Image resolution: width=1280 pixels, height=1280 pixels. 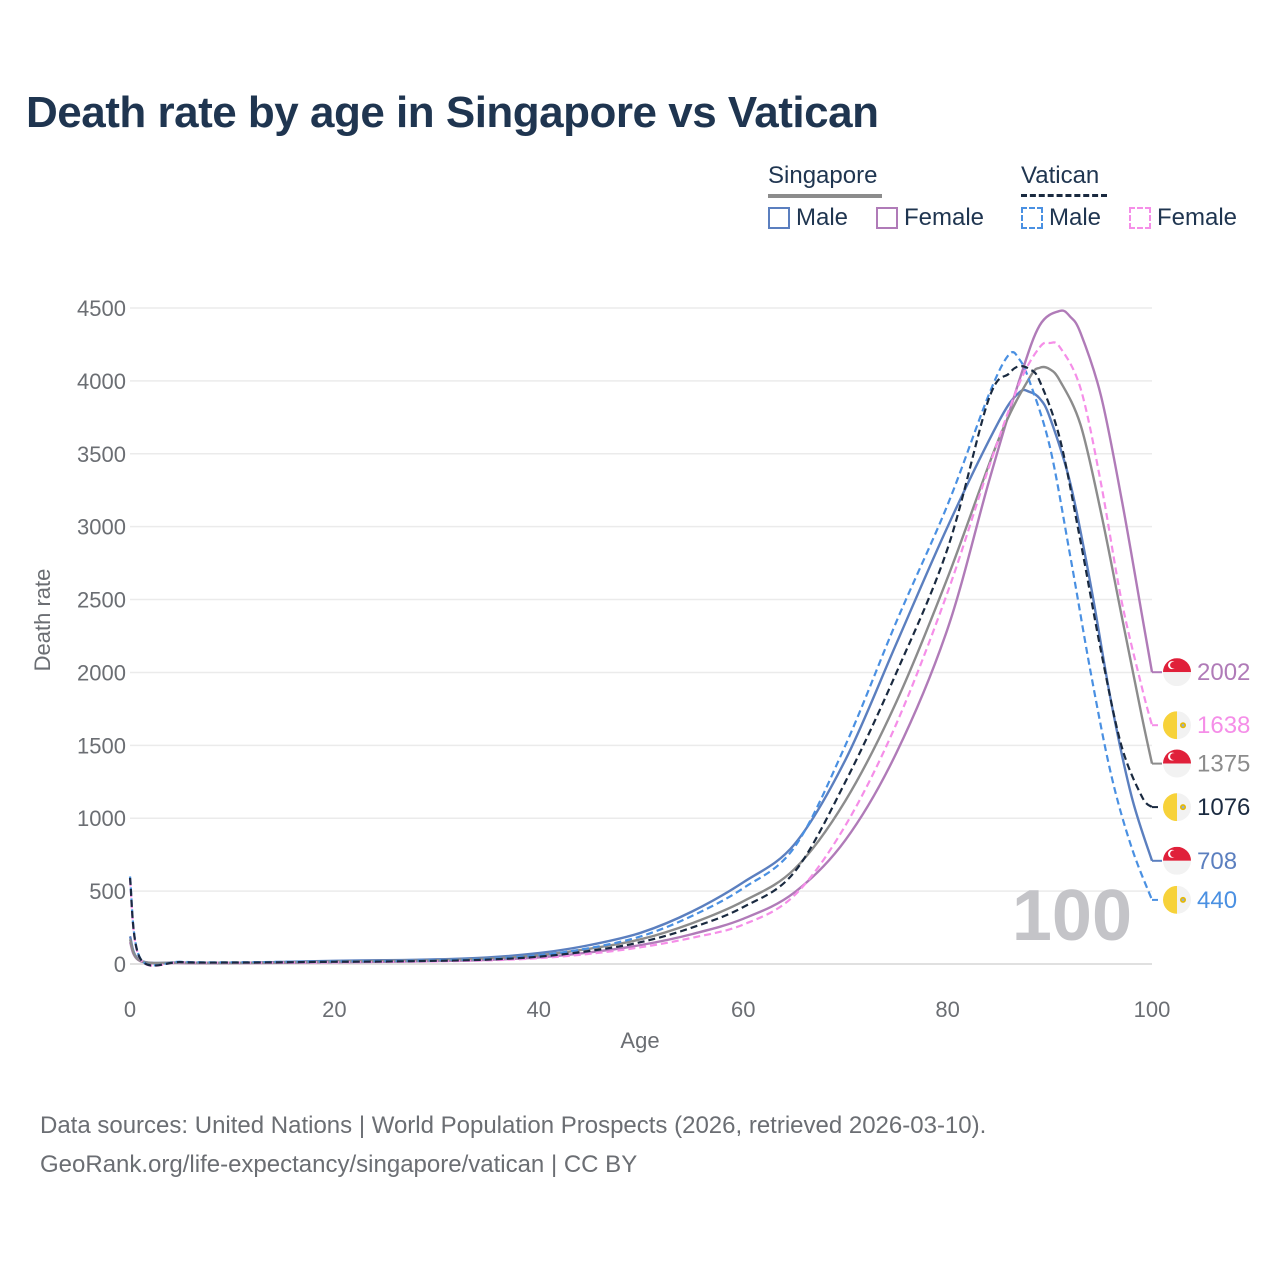 I want to click on x-tick-label-100: 100, so click(x=1152, y=1009).